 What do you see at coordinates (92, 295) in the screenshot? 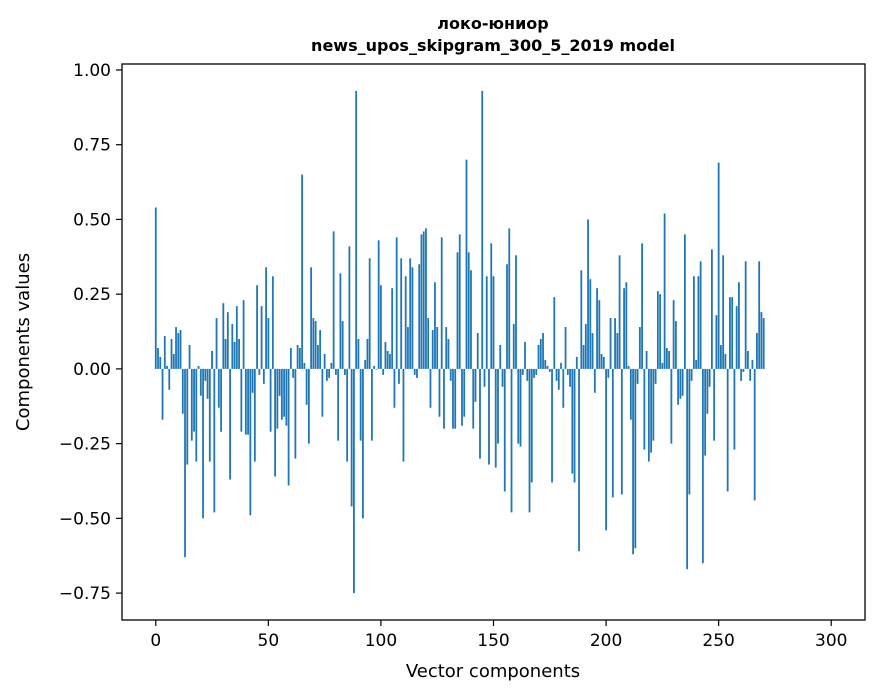
I see `y-tick-label: 0.25` at bounding box center [92, 295].